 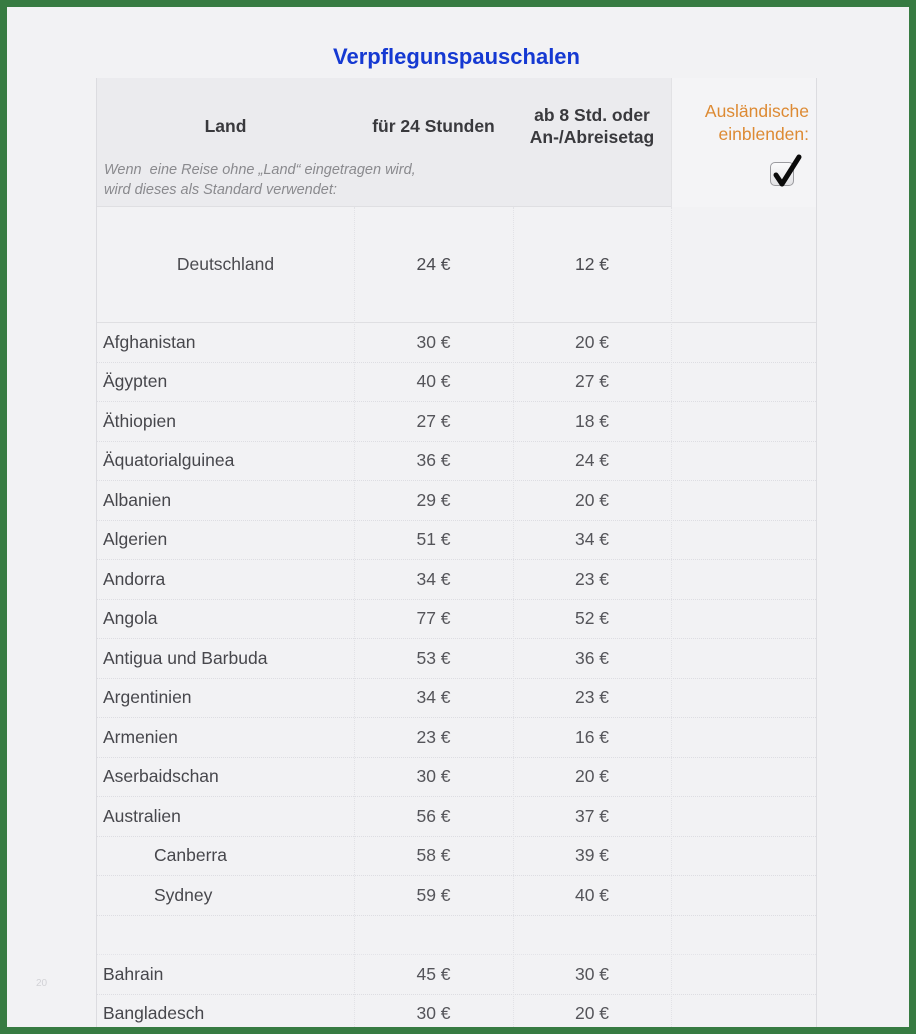 What do you see at coordinates (42, 983) in the screenshot?
I see `page-watermark: 20` at bounding box center [42, 983].